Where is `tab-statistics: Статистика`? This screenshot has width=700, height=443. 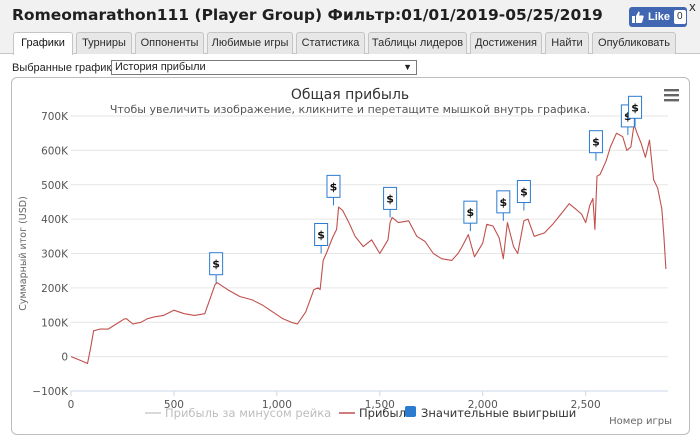
tab-statistics: Статистика is located at coordinates (330, 43).